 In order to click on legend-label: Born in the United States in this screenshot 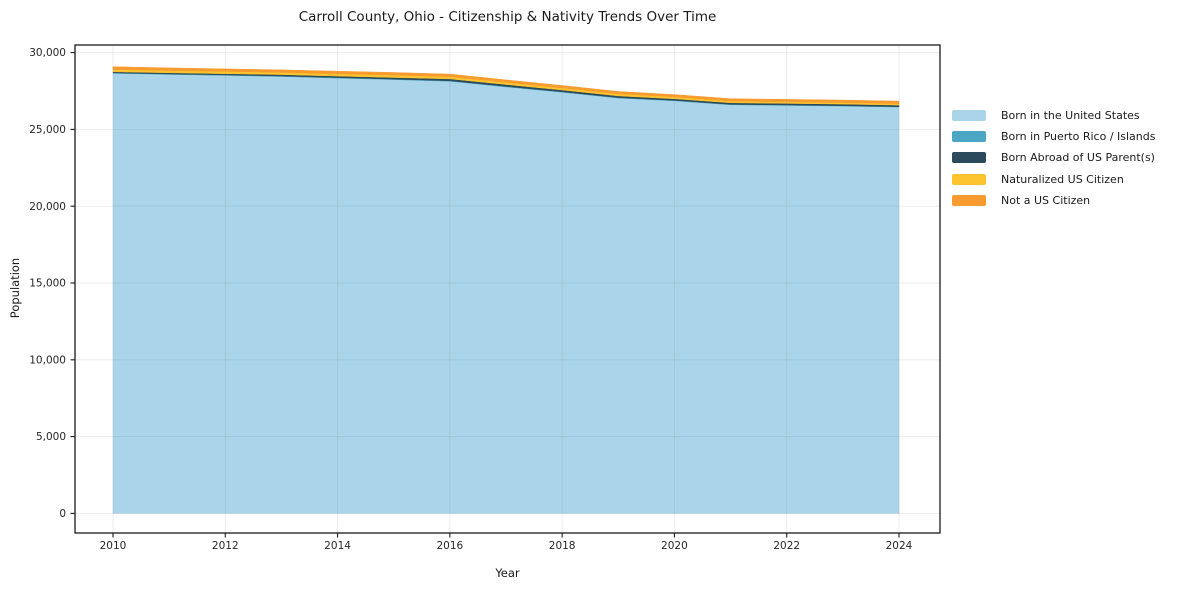, I will do `click(1070, 116)`.